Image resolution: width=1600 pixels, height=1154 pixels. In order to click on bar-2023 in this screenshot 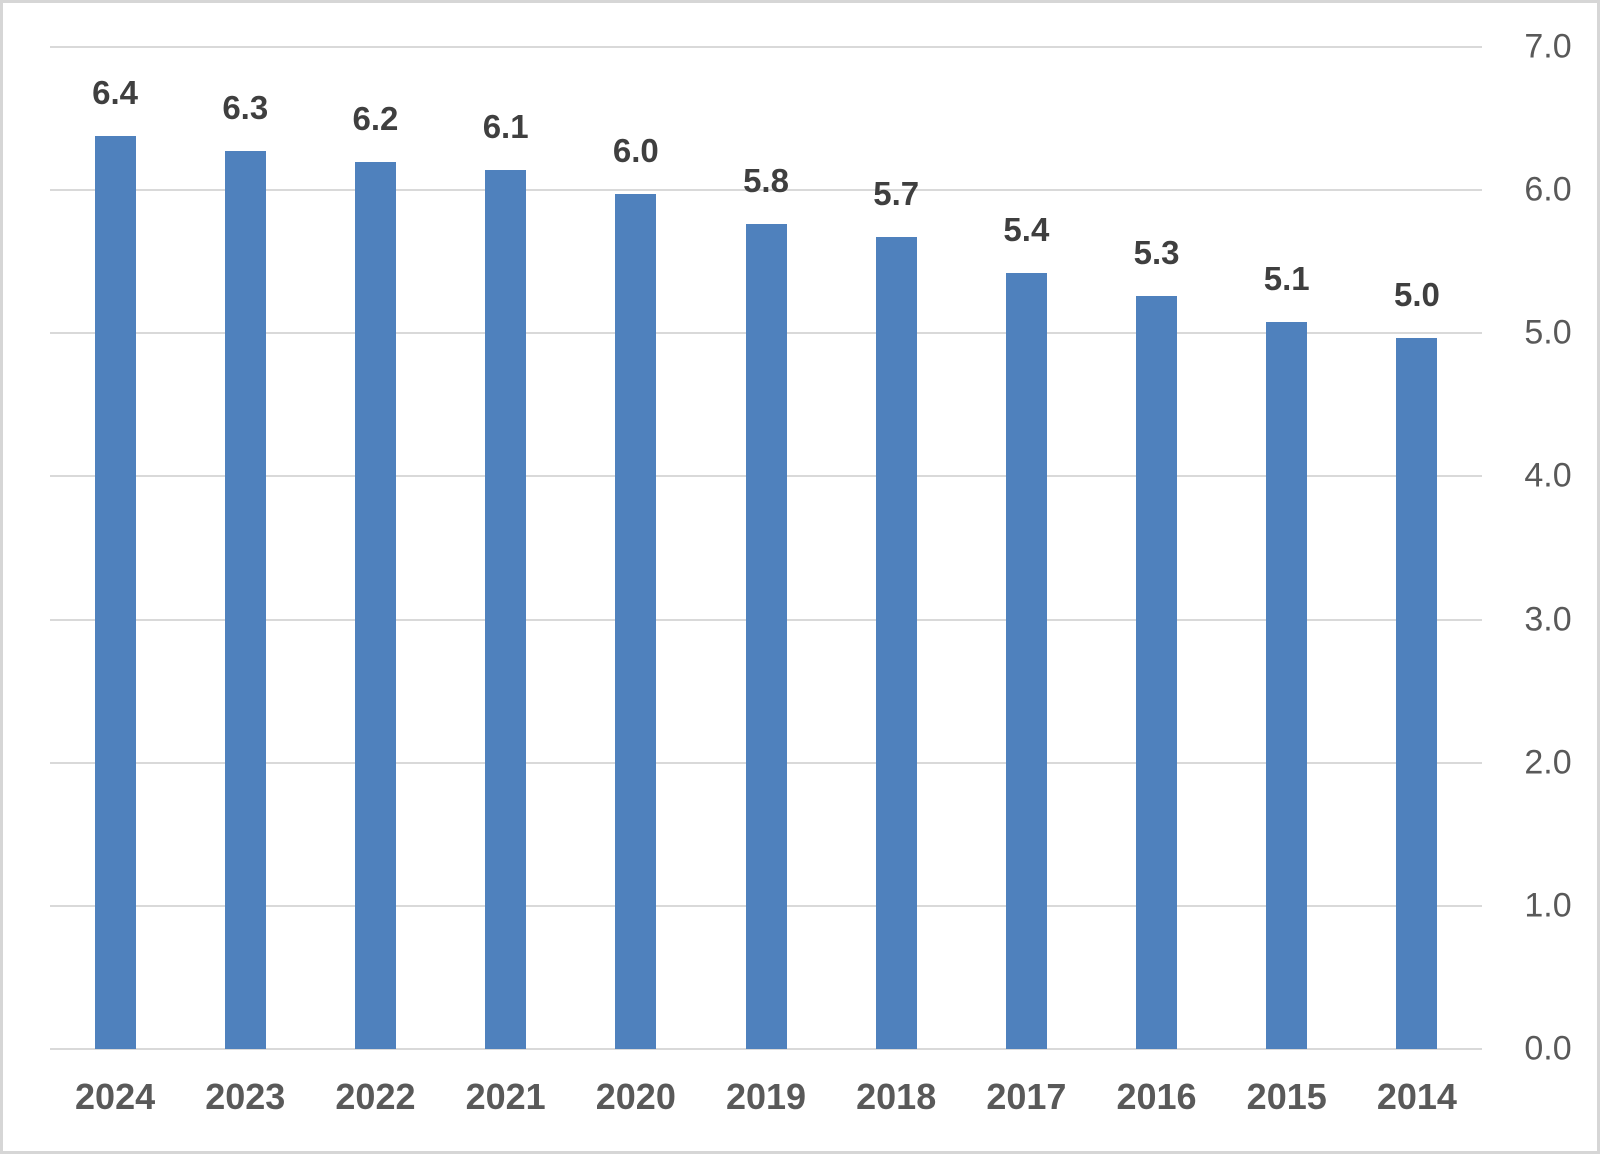, I will do `click(245, 600)`.